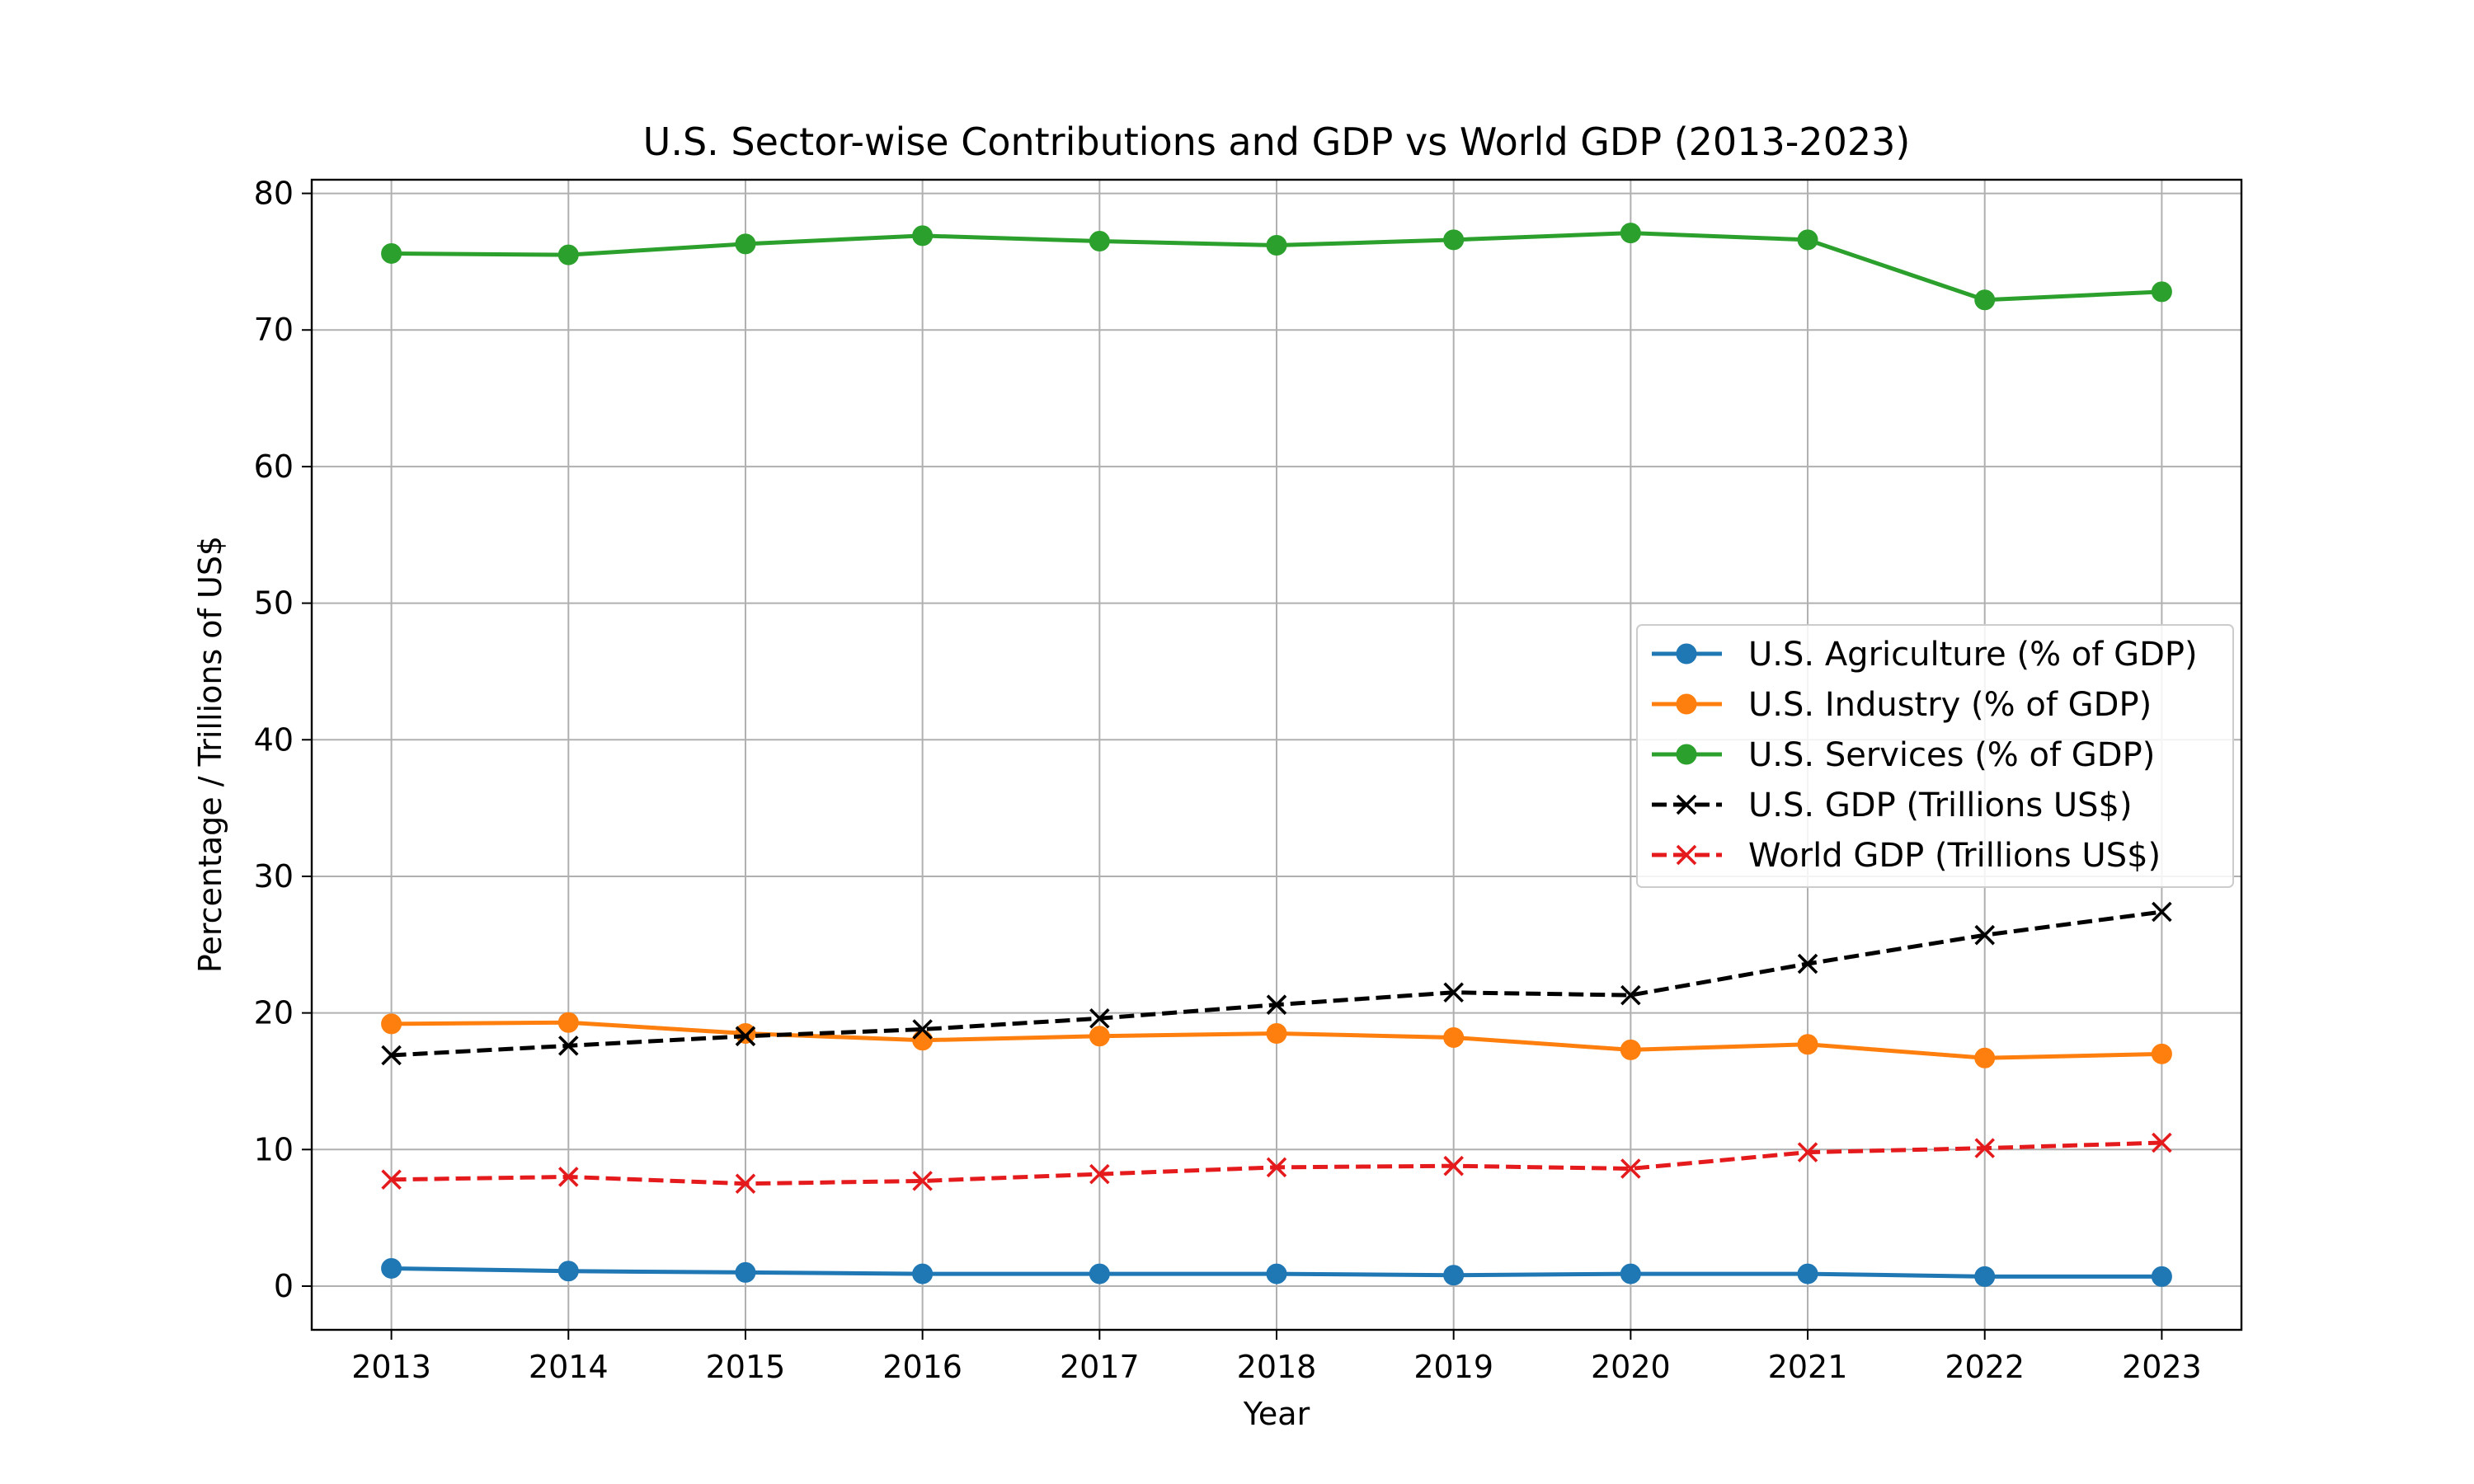  Describe the element at coordinates (210, 754) in the screenshot. I see `y-axis-label: Percentage / Trillions of US$` at that location.